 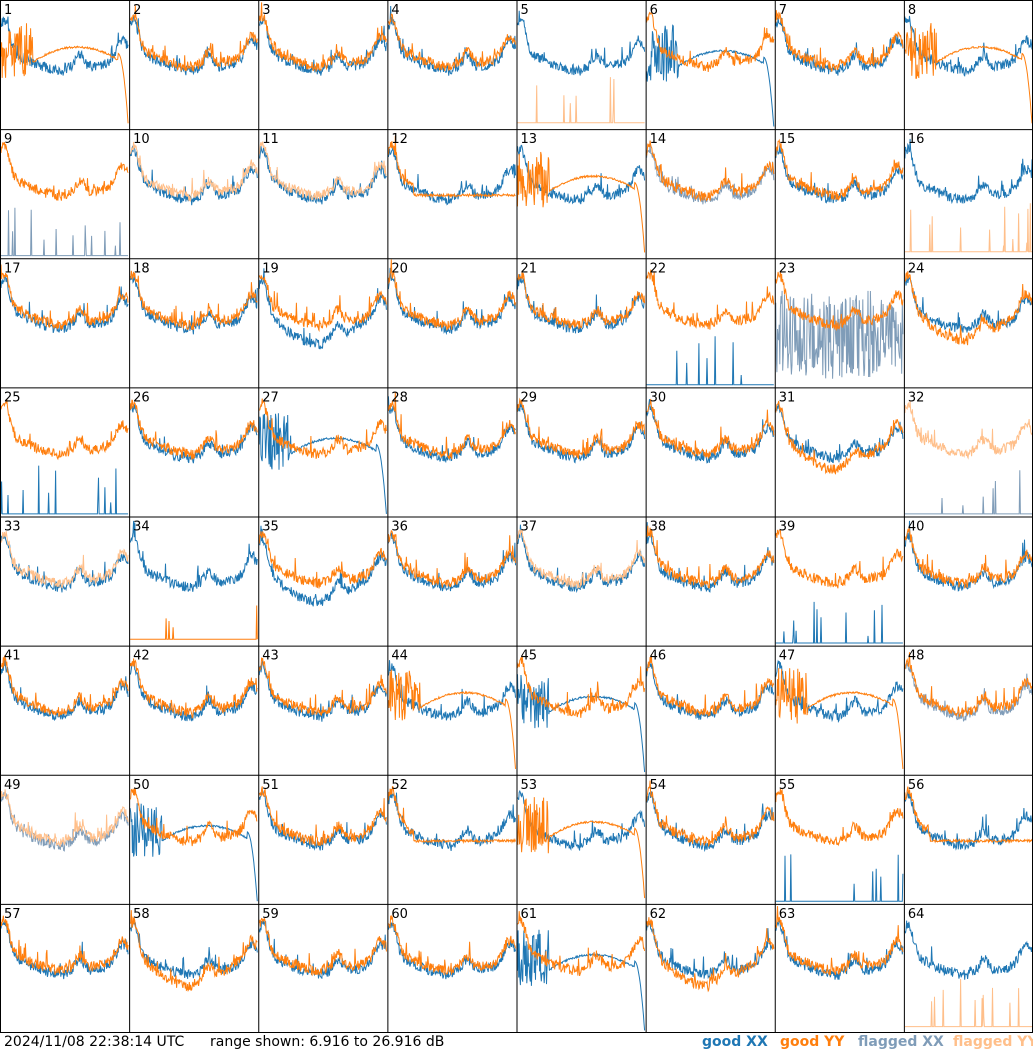 I want to click on panel-61: 61, so click(x=581, y=969).